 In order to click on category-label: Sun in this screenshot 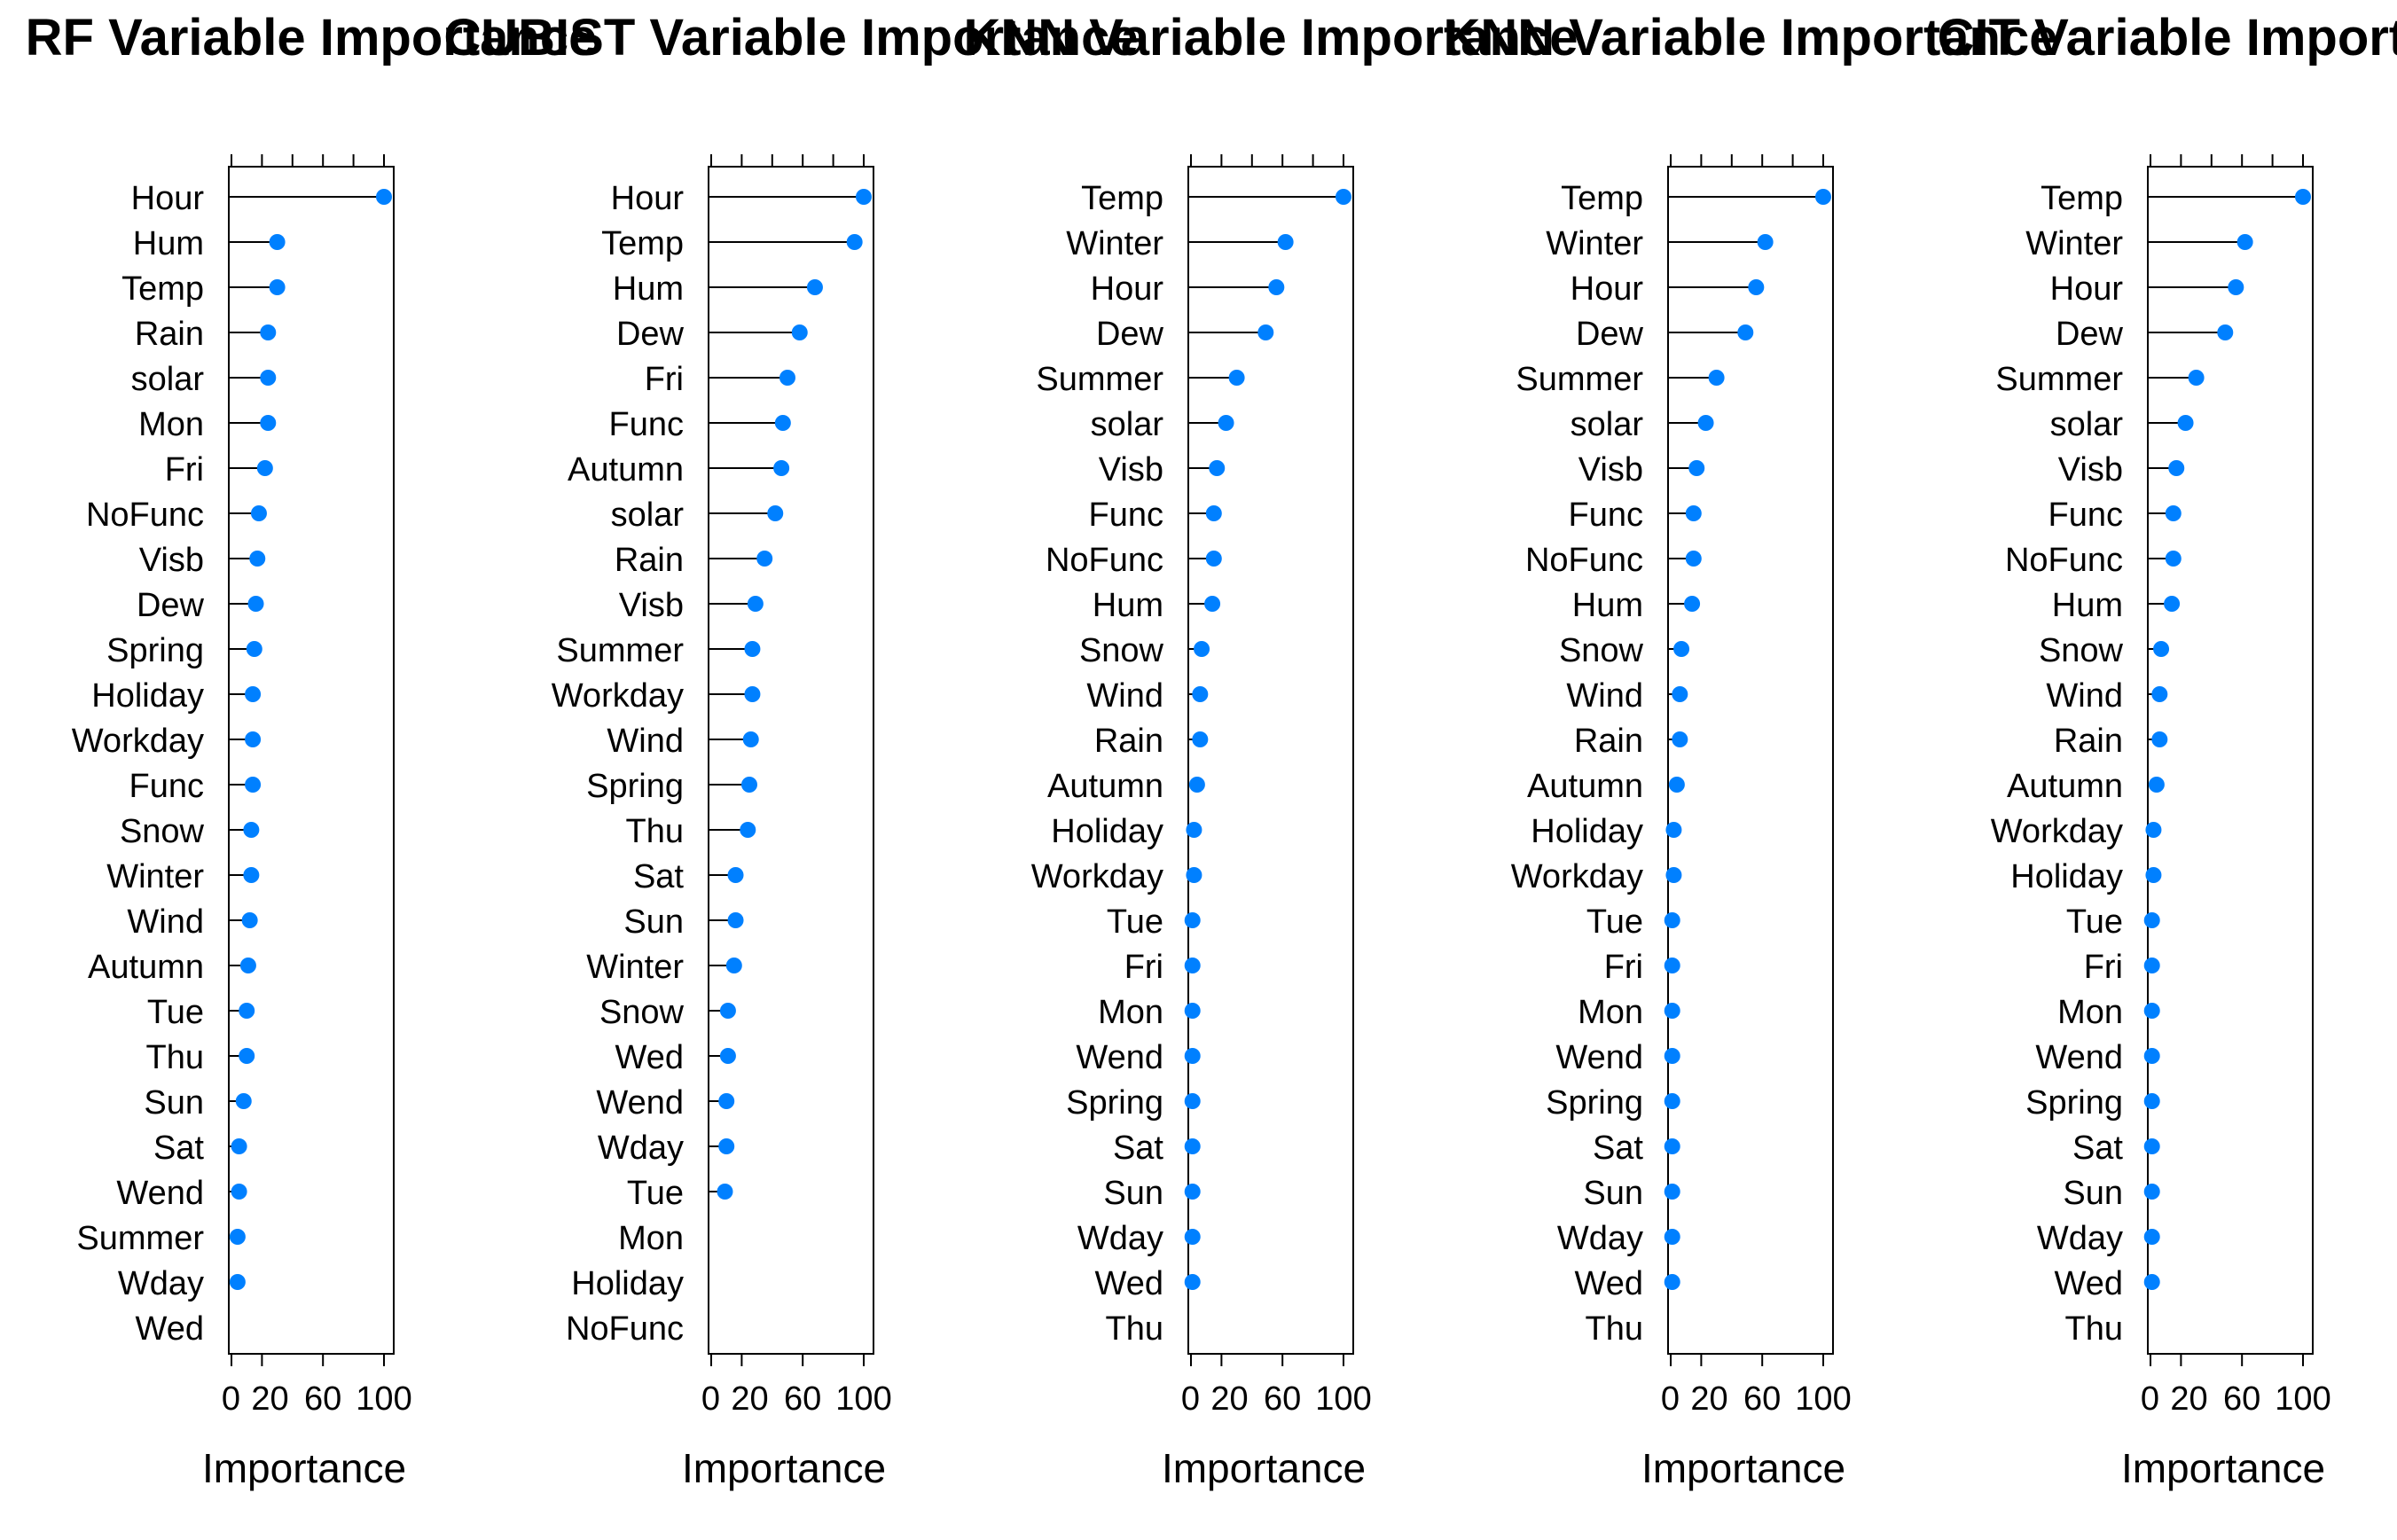, I will do `click(2093, 1193)`.